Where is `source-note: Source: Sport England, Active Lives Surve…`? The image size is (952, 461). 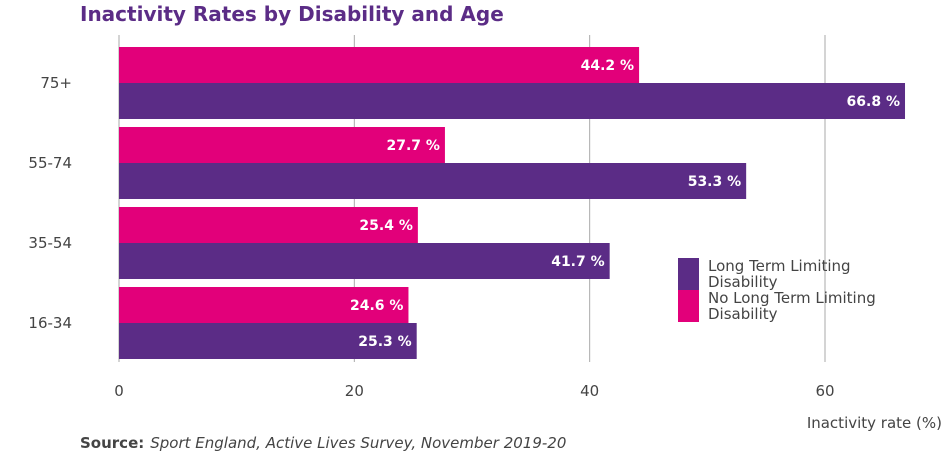
source-note: Source: Sport England, Active Lives Surve… is located at coordinates (323, 443).